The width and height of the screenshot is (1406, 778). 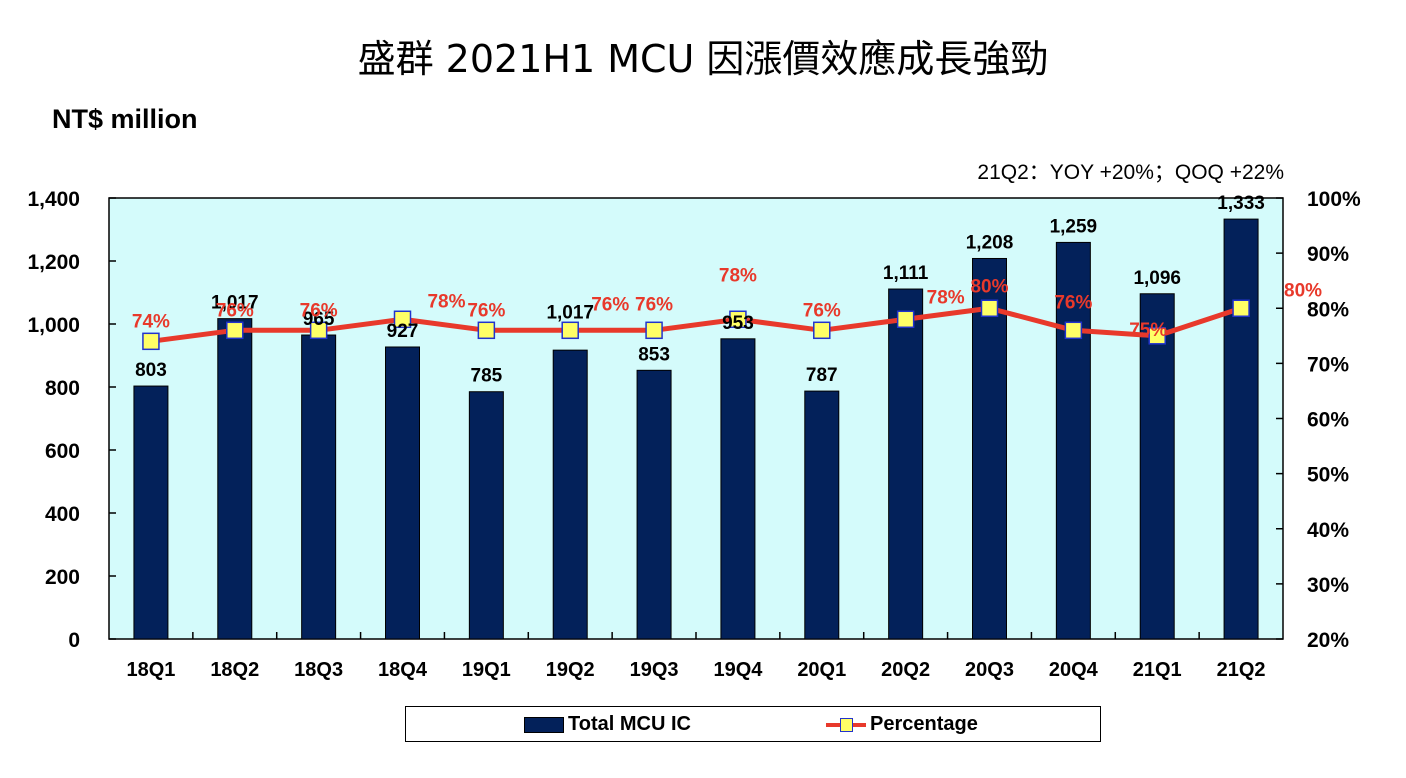 I want to click on right-tick-label: 20%, so click(x=1328, y=640).